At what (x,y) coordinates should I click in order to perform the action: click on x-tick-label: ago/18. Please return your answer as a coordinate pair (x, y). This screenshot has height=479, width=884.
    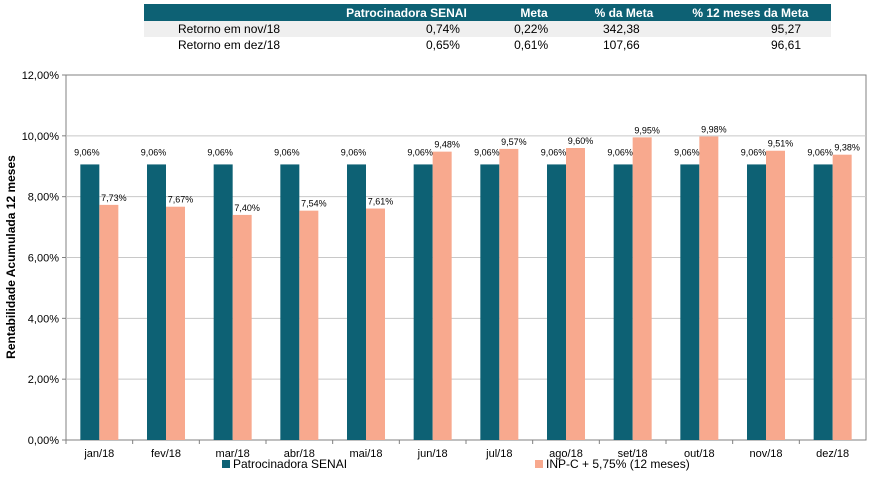
    Looking at the image, I should click on (566, 454).